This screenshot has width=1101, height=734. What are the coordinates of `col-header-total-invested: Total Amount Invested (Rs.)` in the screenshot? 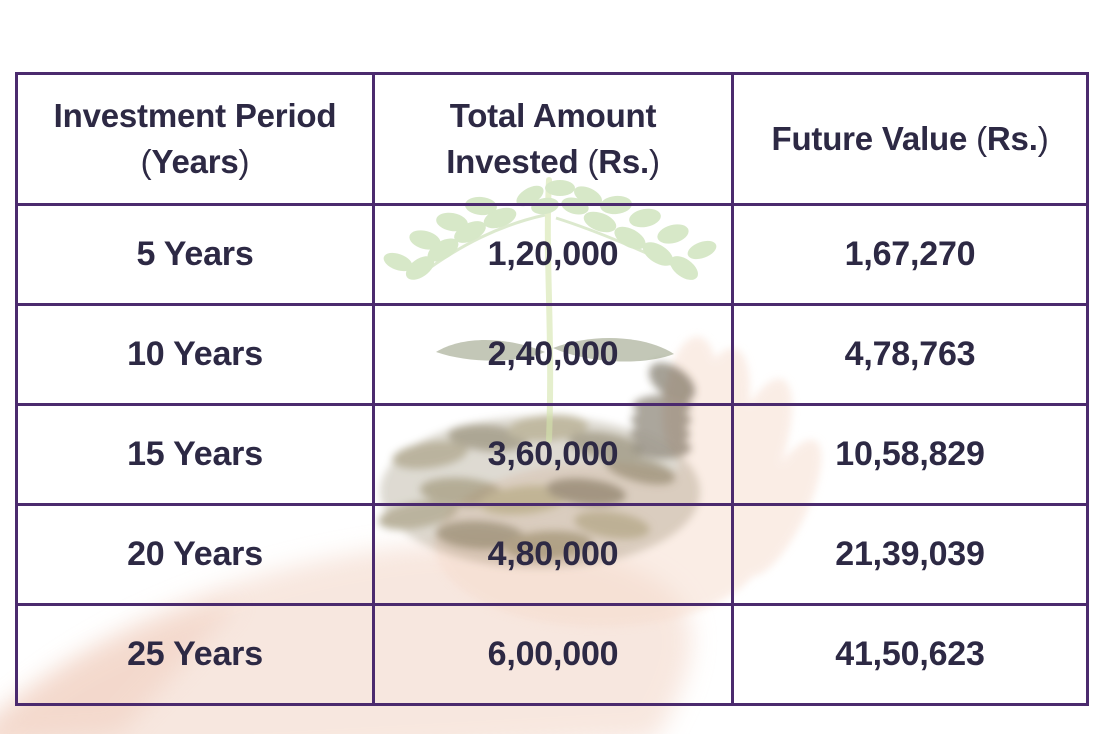 It's located at (553, 139).